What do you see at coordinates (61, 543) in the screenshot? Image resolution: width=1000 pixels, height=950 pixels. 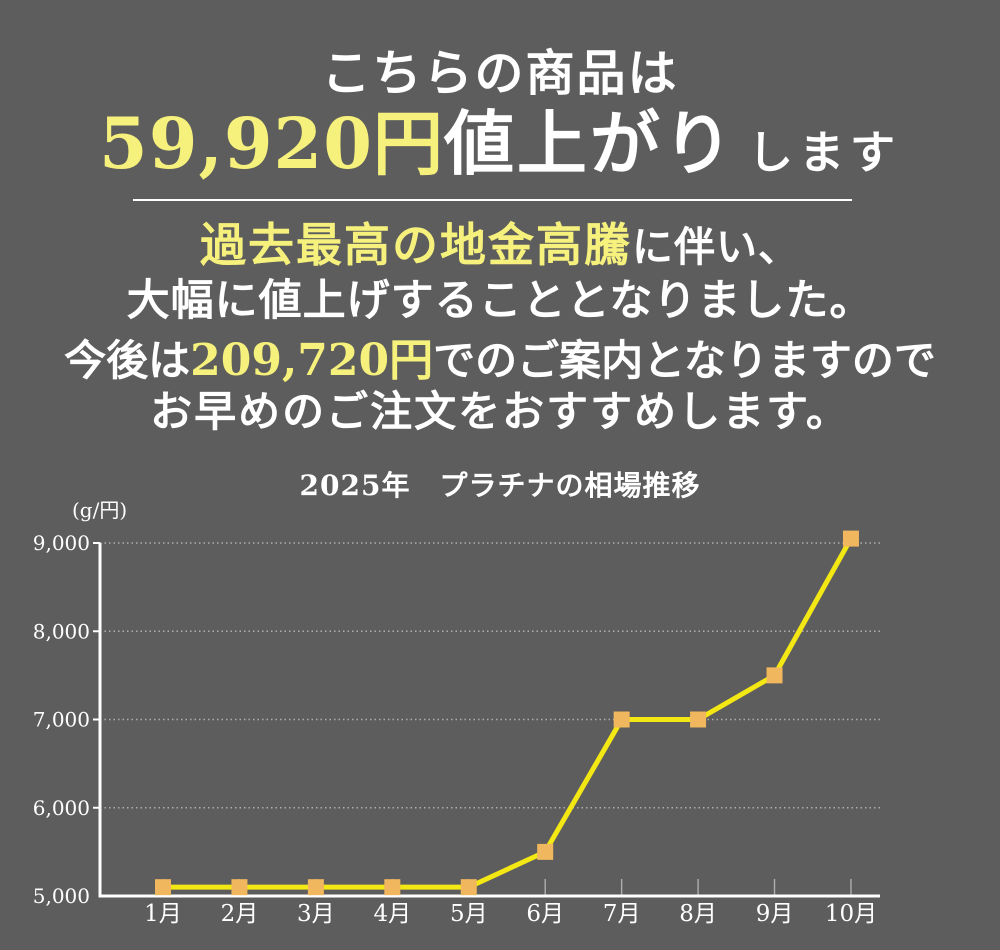 I see `y-tick-label: 9,000` at bounding box center [61, 543].